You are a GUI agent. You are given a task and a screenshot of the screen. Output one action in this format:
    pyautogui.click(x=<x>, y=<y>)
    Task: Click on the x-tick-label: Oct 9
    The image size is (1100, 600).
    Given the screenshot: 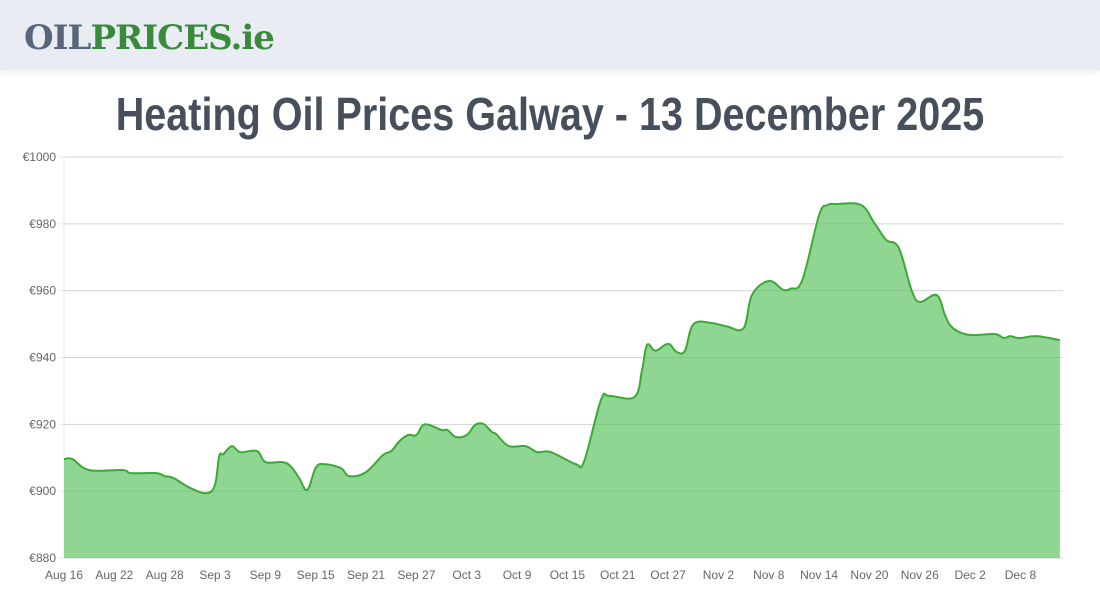 What is the action you would take?
    pyautogui.click(x=517, y=575)
    